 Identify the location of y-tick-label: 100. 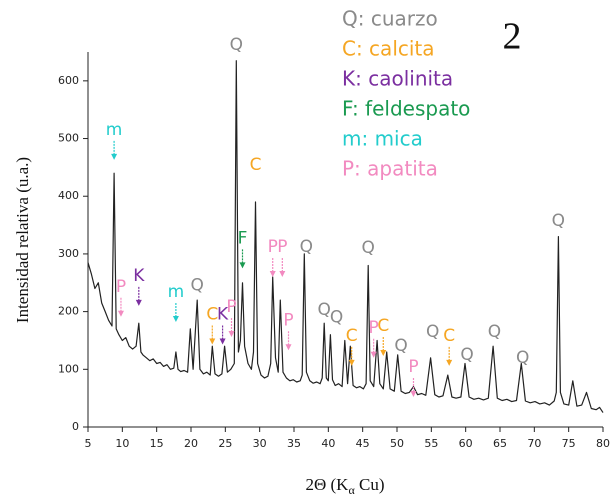
(68, 368).